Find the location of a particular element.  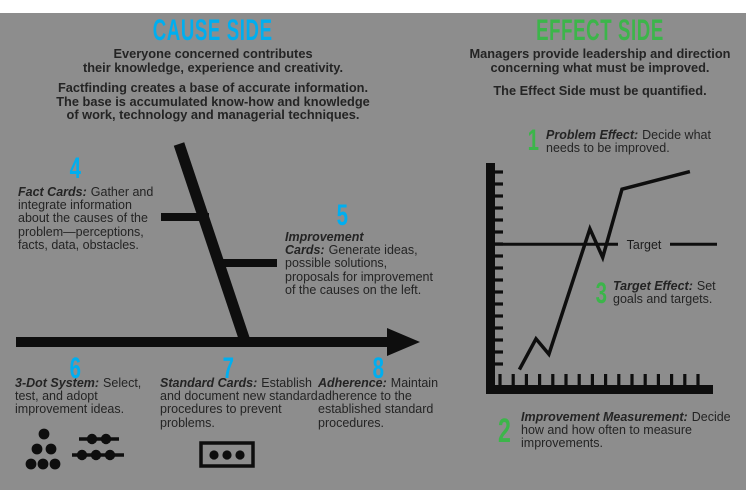

step-number-text: 8 is located at coordinates (378, 368).